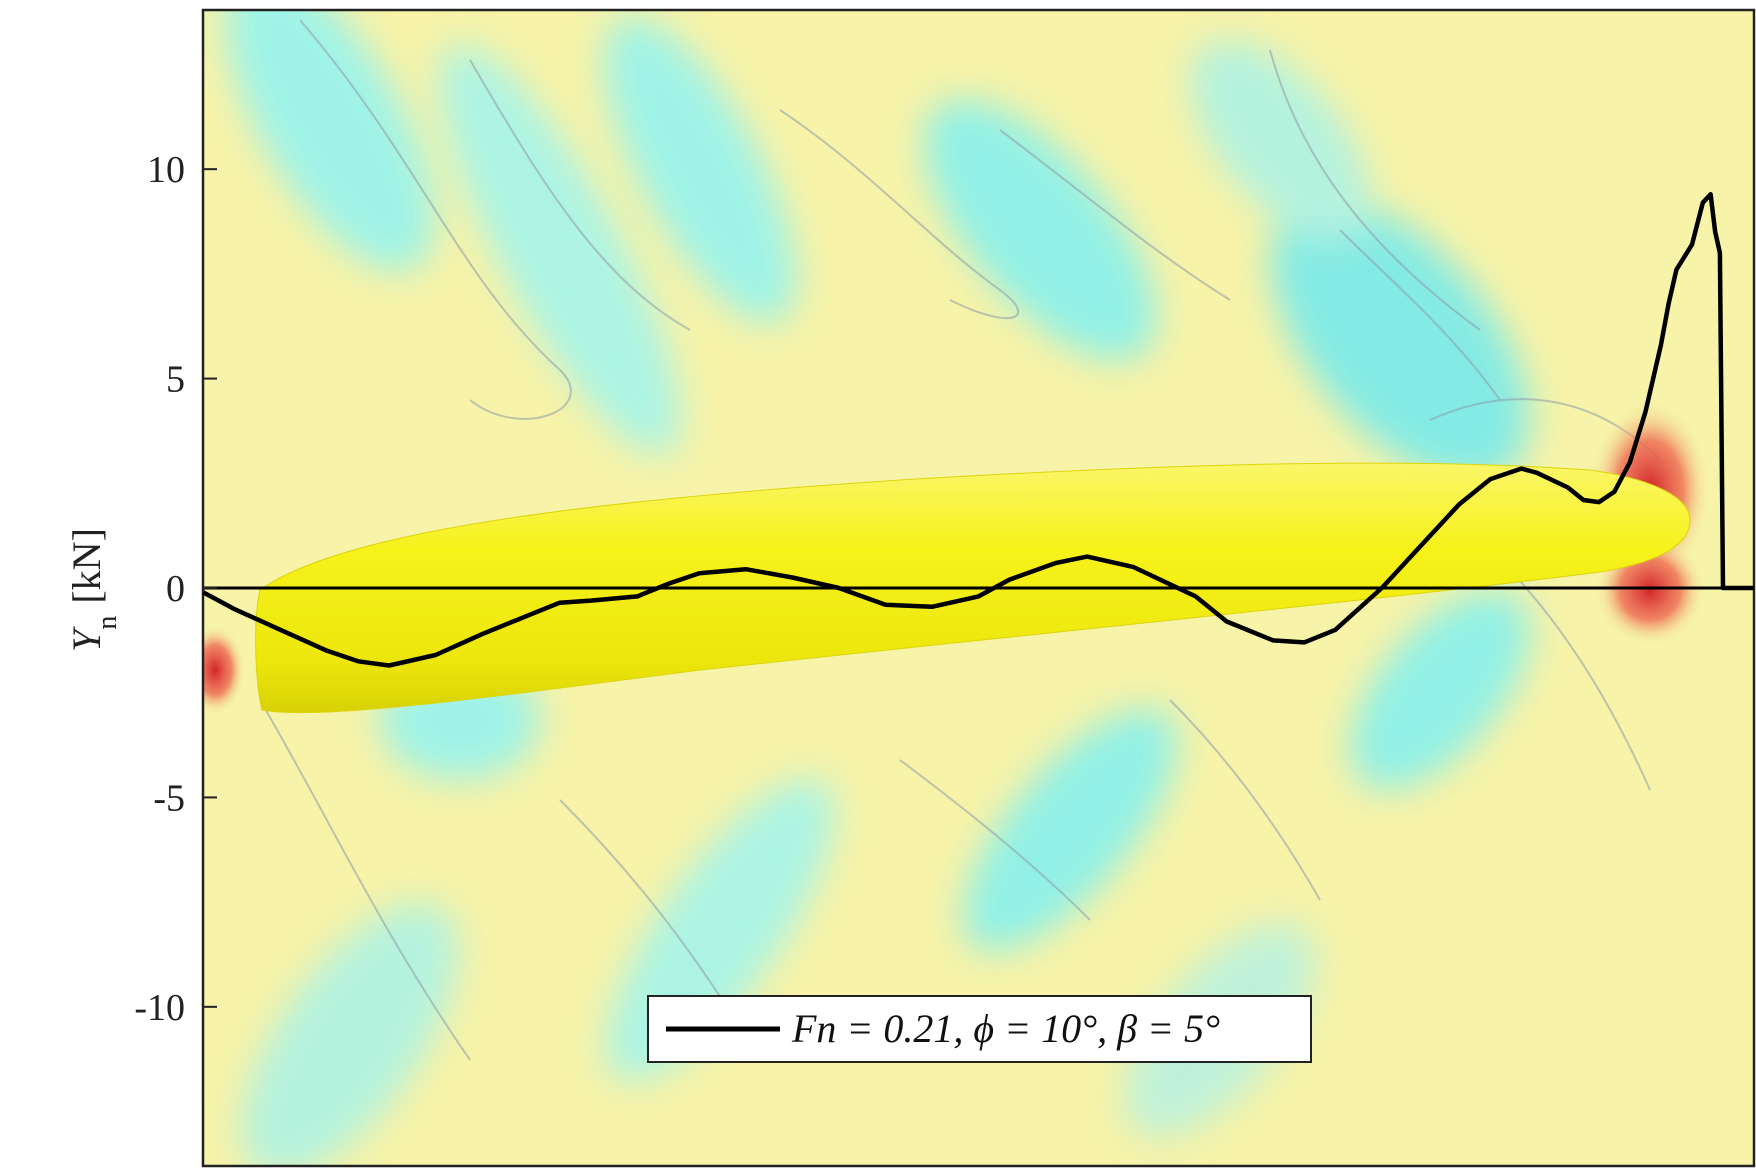  Describe the element at coordinates (107, 623) in the screenshot. I see `y-axis-label-subscript: n` at that location.